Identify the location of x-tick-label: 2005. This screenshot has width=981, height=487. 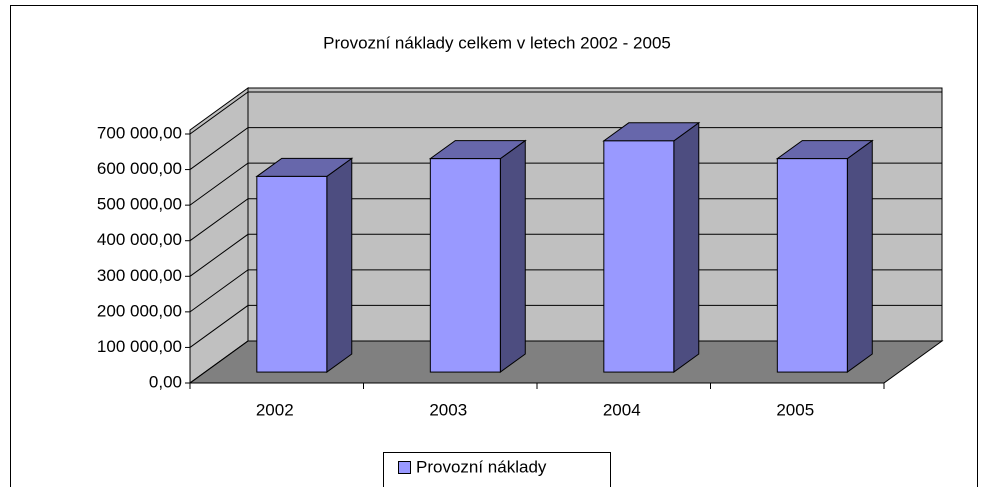
(795, 409).